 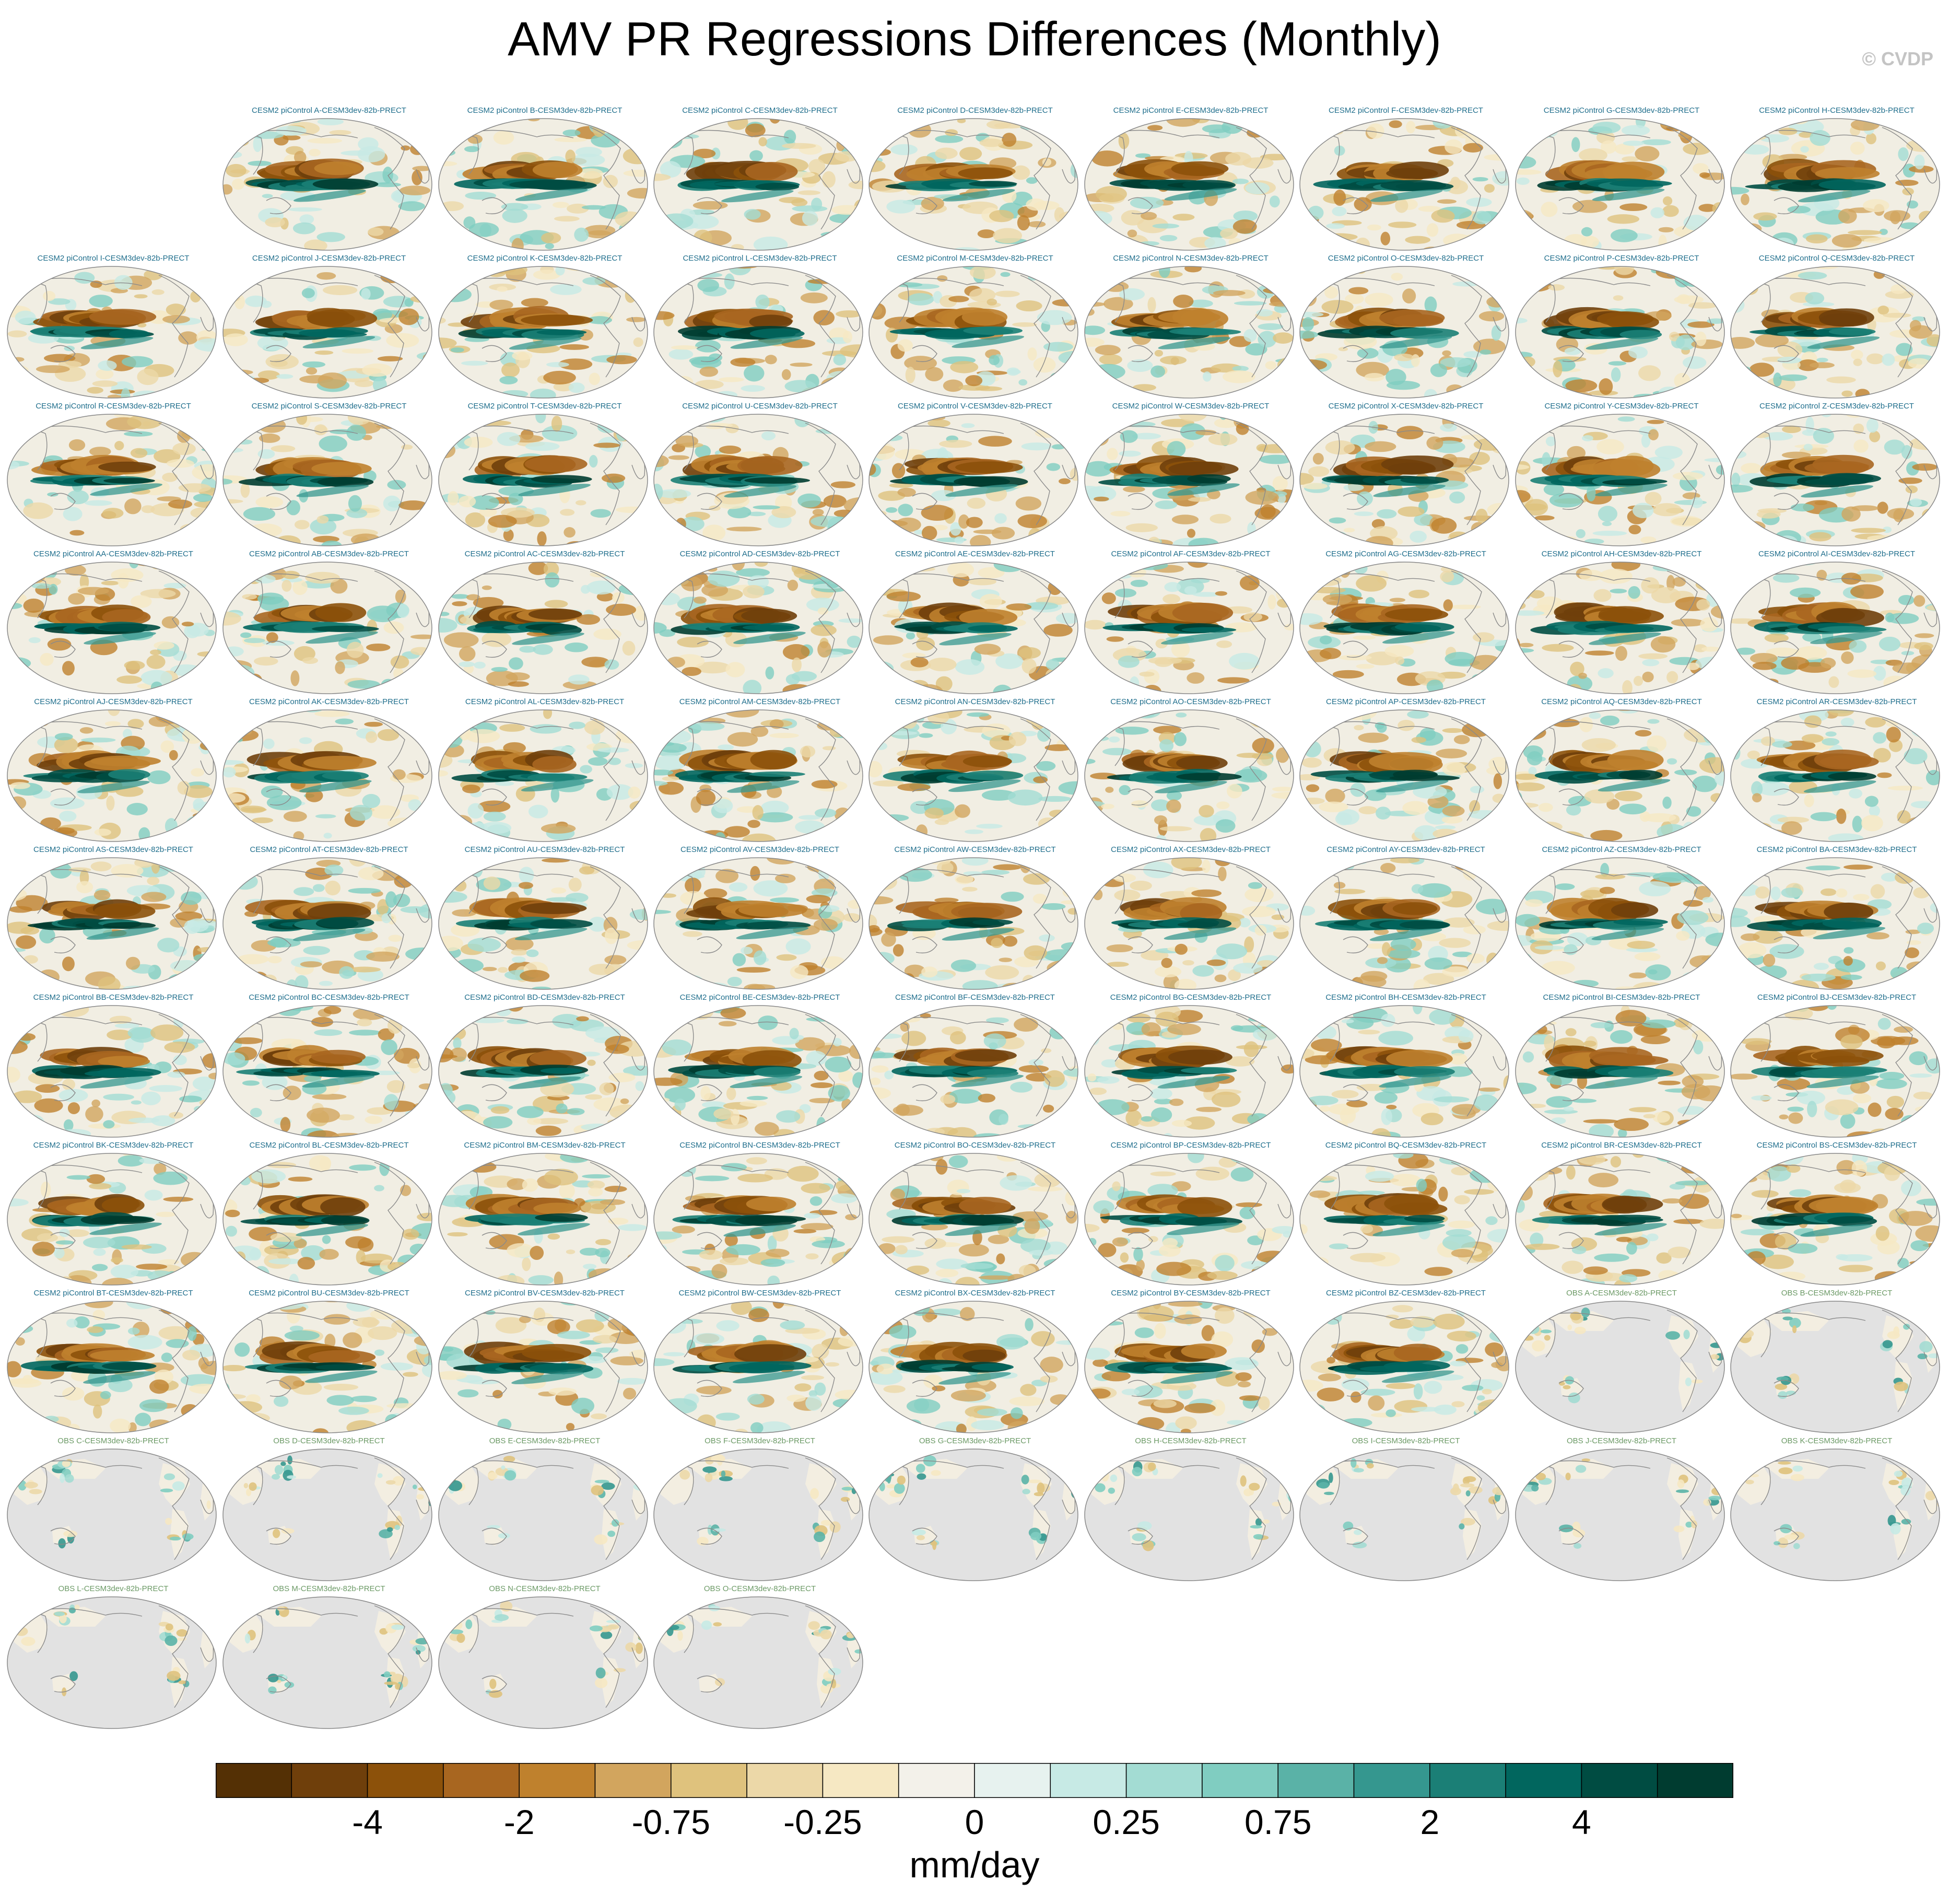 I want to click on panel-title: CESM2 piControl AG-CESM3dev-82b-PRECT, so click(x=1405, y=554).